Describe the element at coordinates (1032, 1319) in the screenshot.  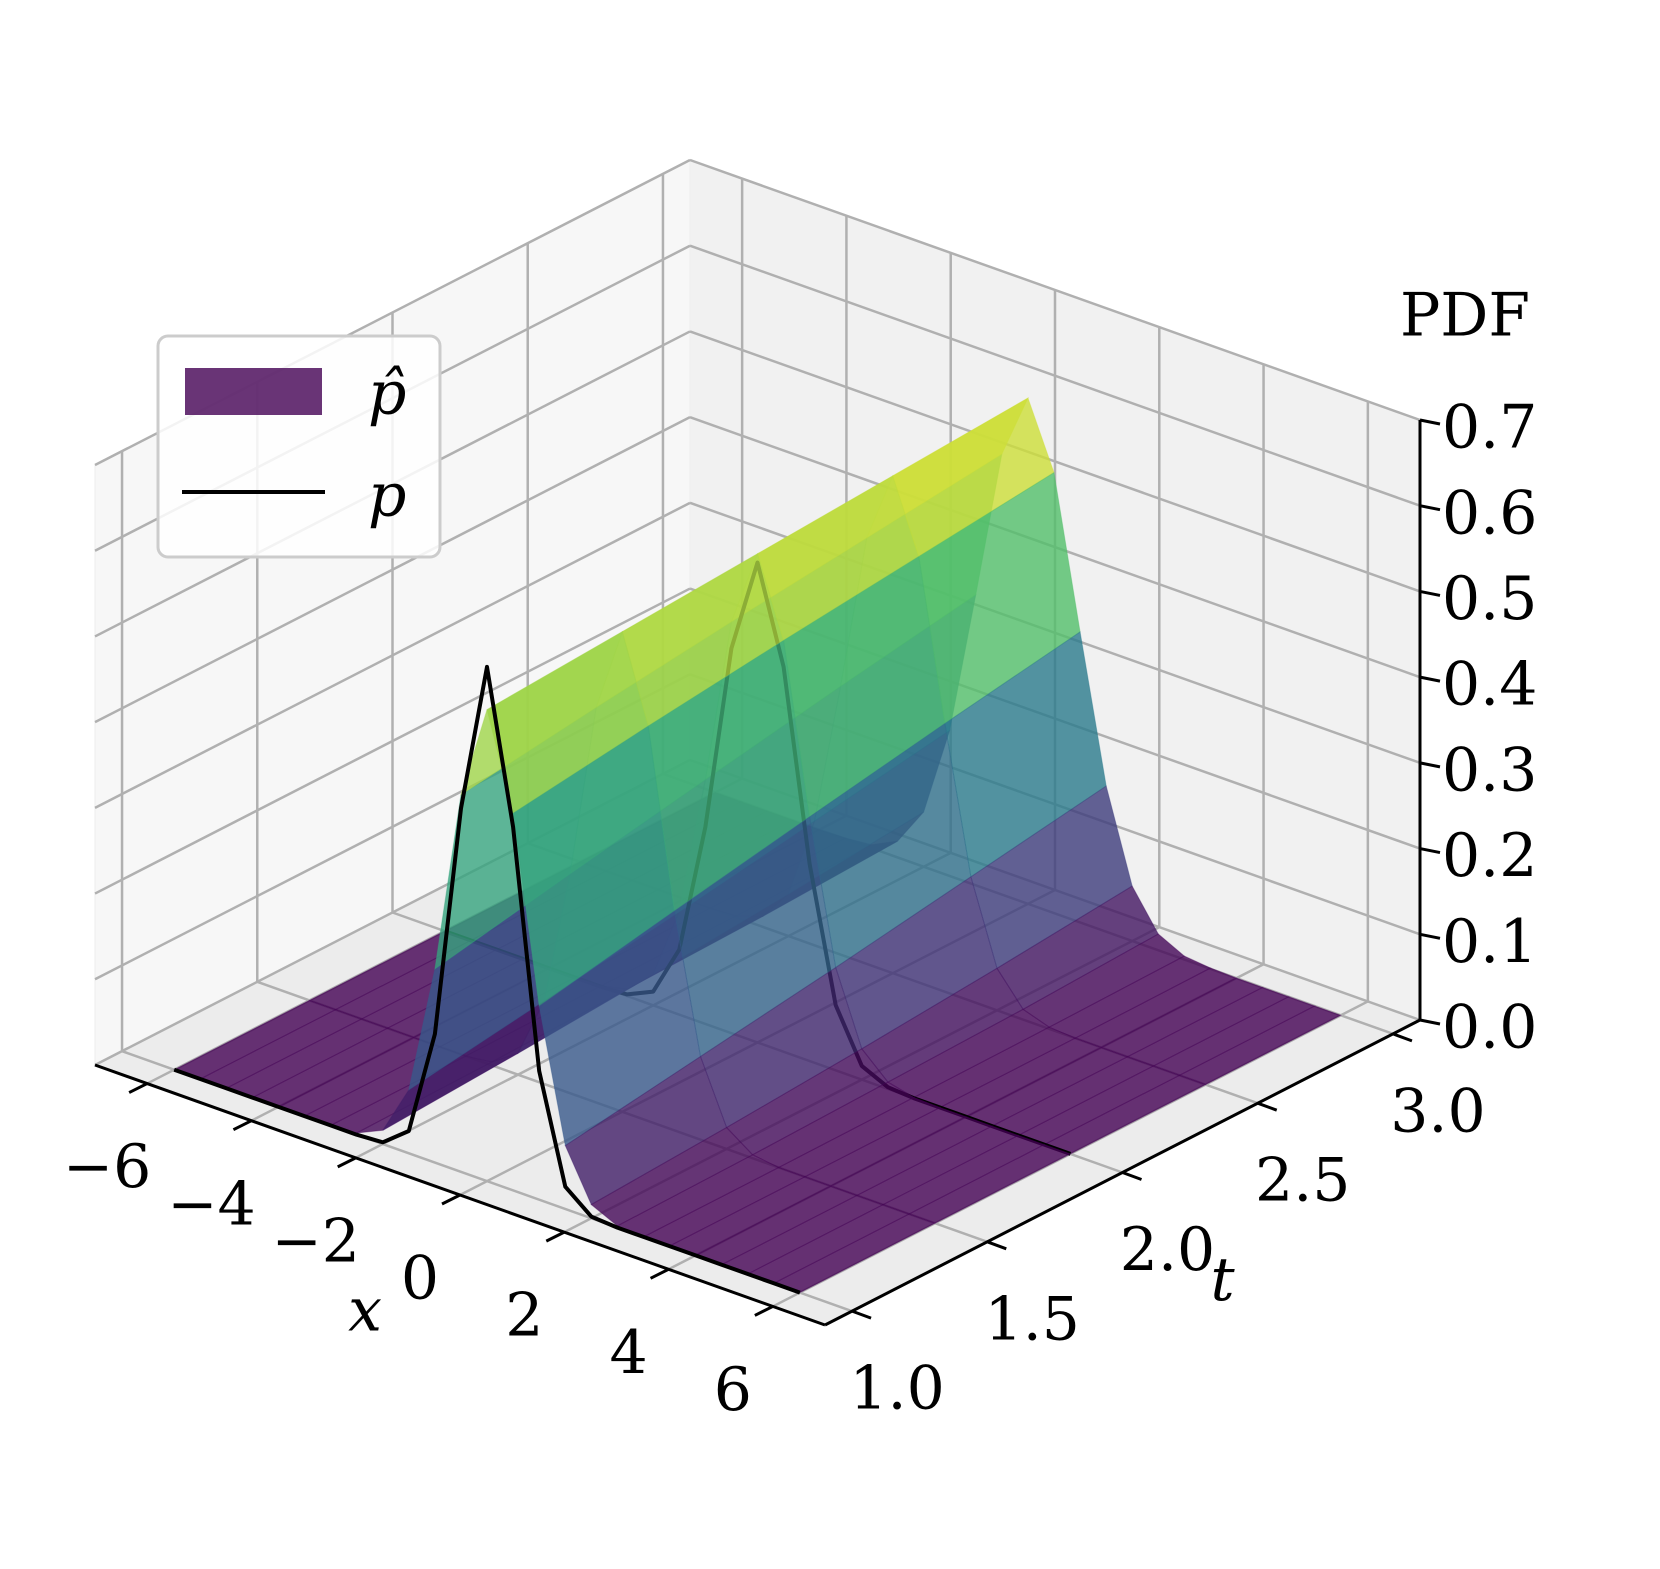
I see `t-tick-label: 1.5` at that location.